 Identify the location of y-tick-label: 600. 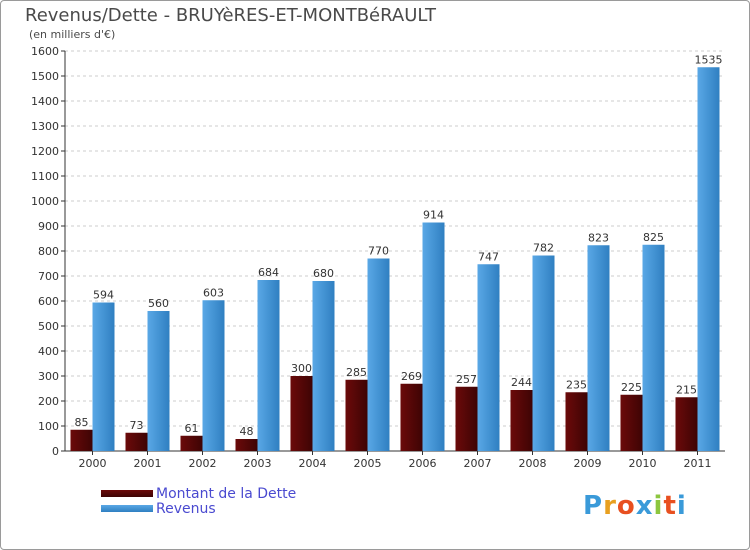
(48, 301).